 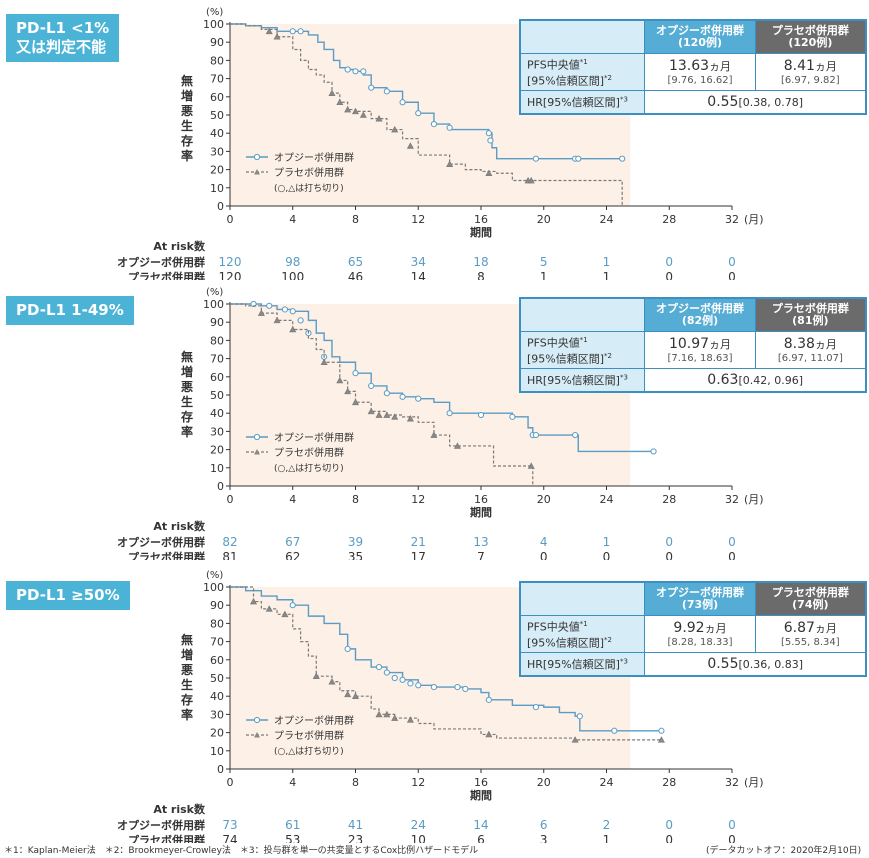 I want to click on at-risk-opdivo-value: 6, so click(x=544, y=825).